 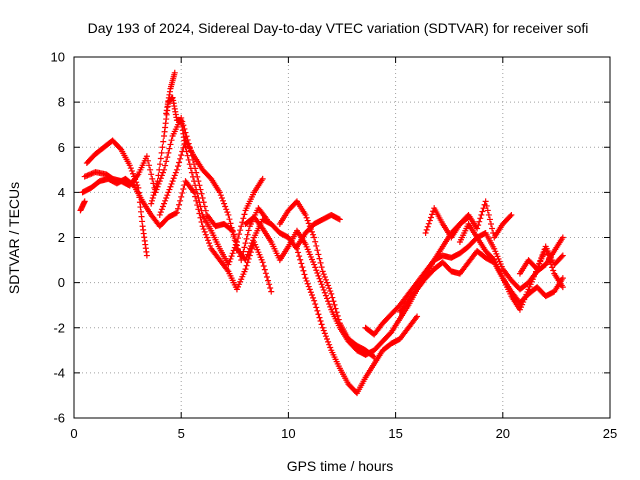 I want to click on y-tick-label: -4, so click(x=59, y=372).